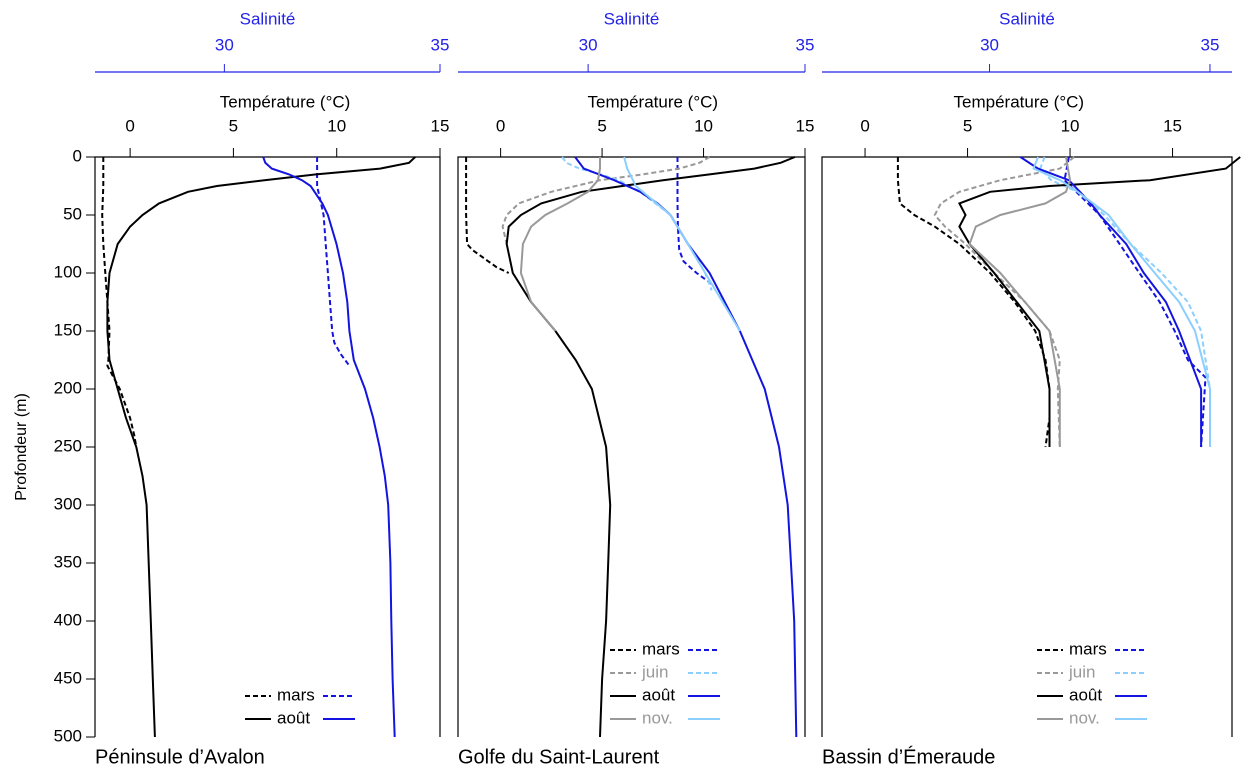 The height and width of the screenshot is (771, 1250). What do you see at coordinates (77, 155) in the screenshot?
I see `y-tick-label: 0` at bounding box center [77, 155].